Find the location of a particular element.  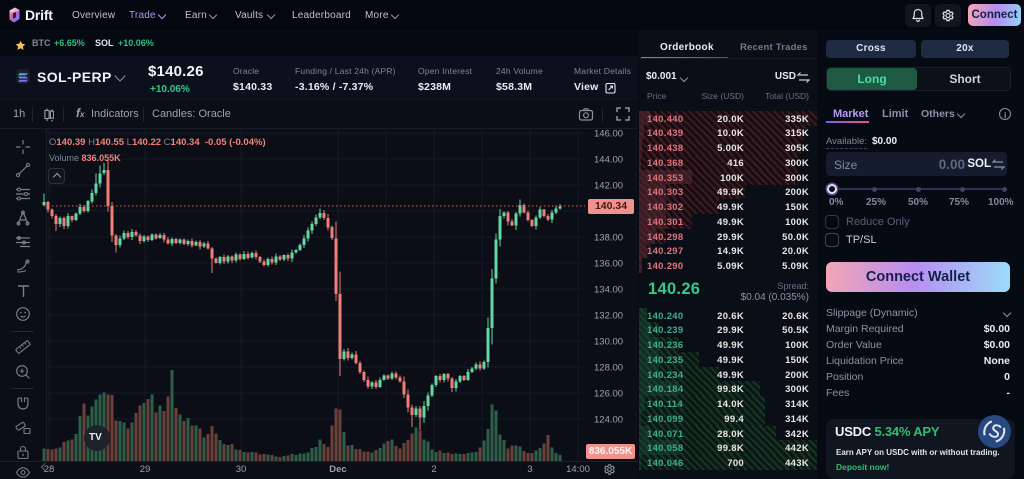

svg-text: Dec is located at coordinates (337, 469).